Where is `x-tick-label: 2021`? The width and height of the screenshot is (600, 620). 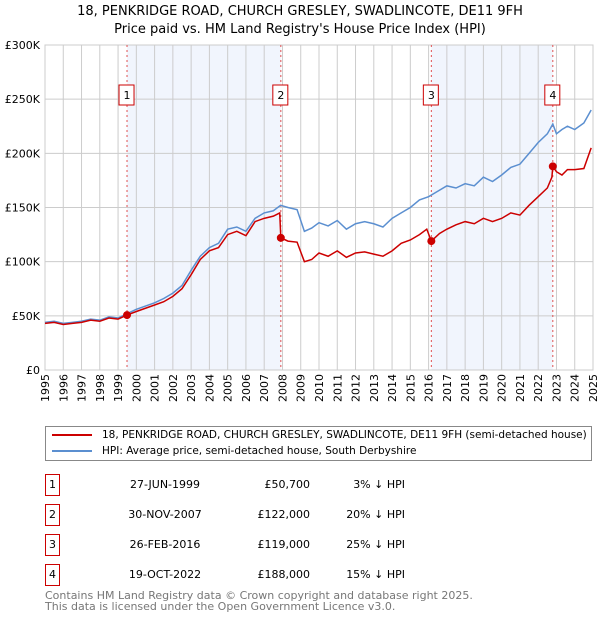
x-tick-label: 2021 is located at coordinates (520, 388).